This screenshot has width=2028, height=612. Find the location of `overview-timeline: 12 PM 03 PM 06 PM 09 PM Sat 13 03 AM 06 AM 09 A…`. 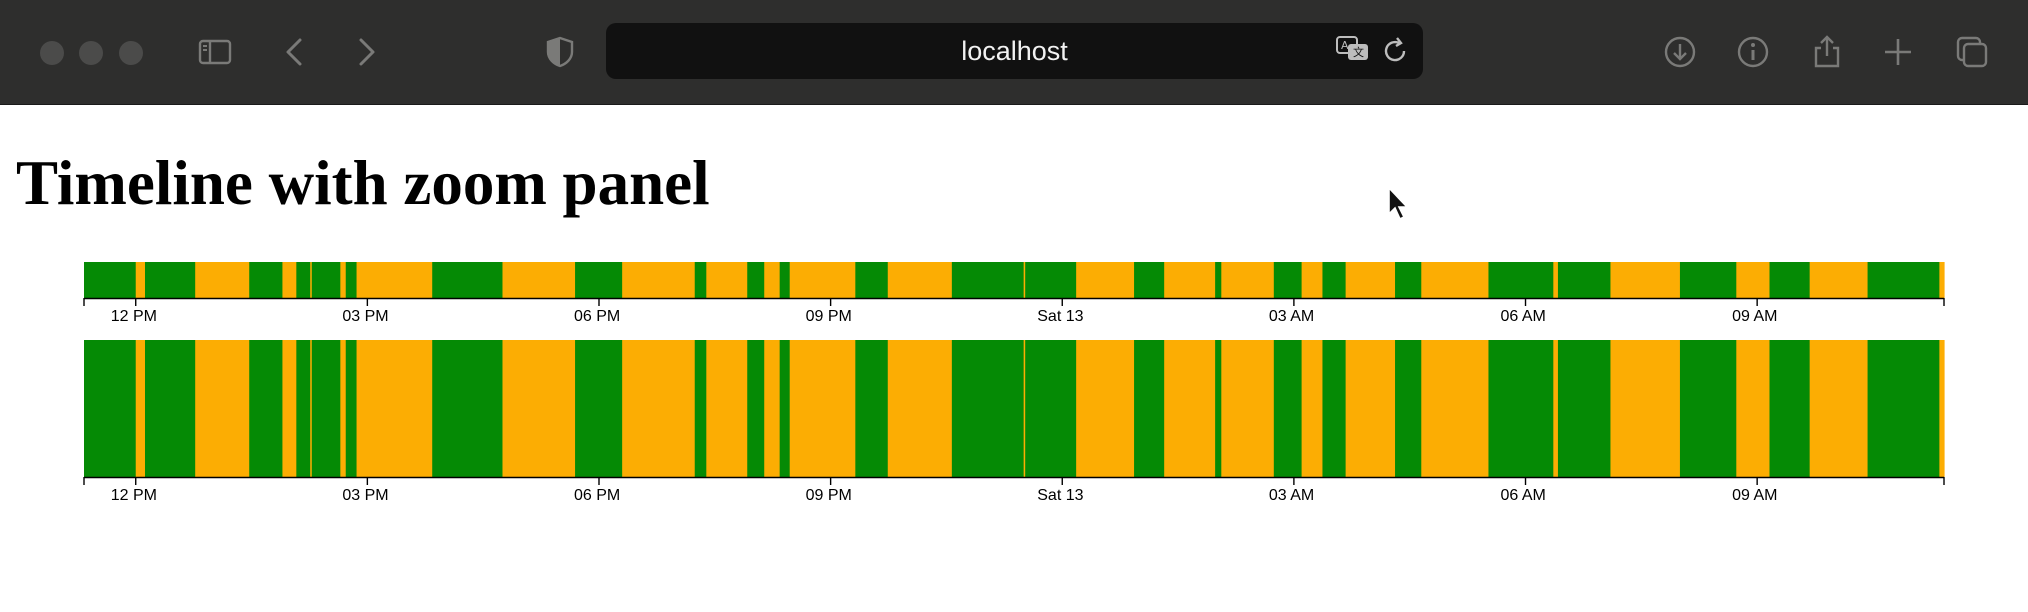

overview-timeline: 12 PM 03 PM 06 PM 09 PM Sat 13 03 AM 06 AM 09 A… is located at coordinates (1014, 307).